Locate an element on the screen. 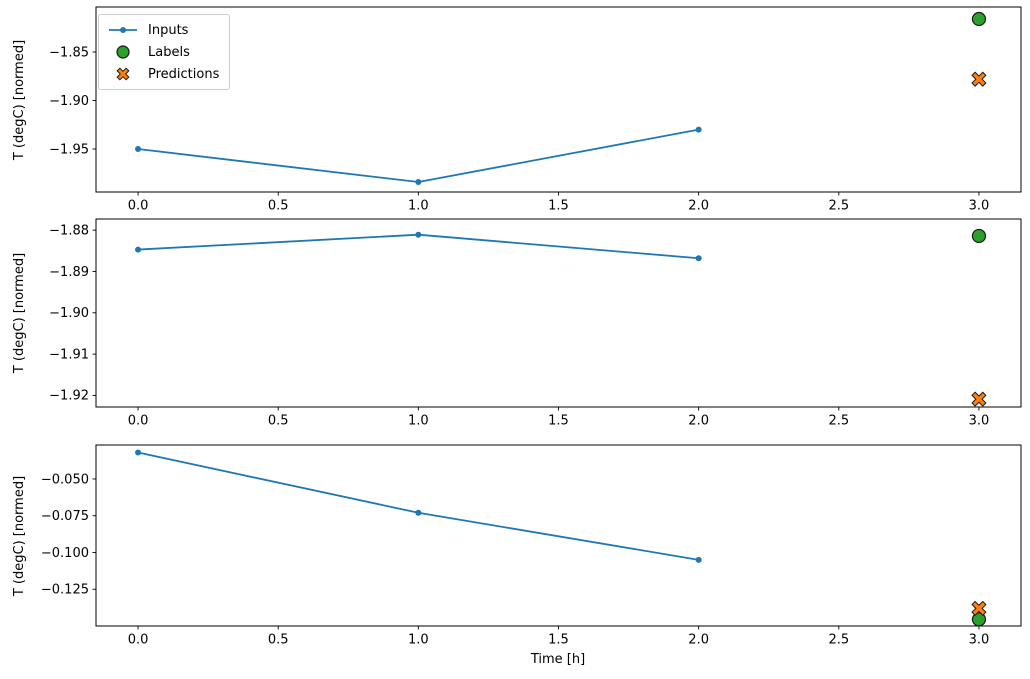 The width and height of the screenshot is (1030, 679). legend-item-inputs: Inputs is located at coordinates (162, 30).